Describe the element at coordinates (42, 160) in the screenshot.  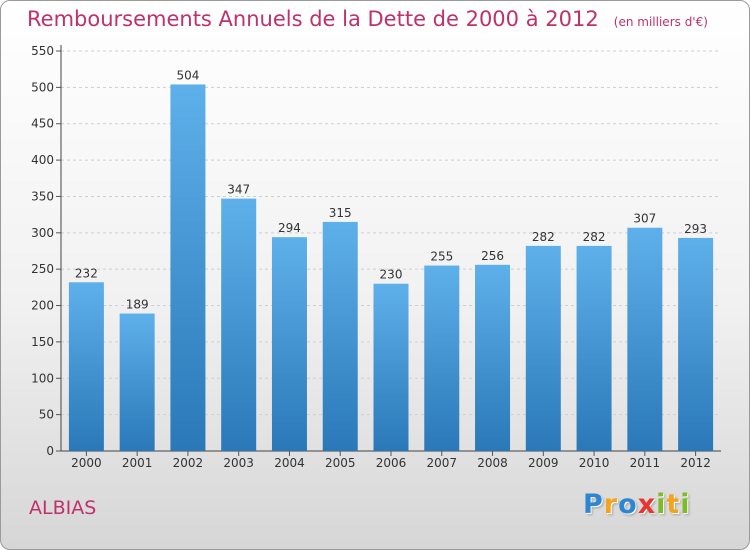
I see `y-tick-label: 400` at that location.